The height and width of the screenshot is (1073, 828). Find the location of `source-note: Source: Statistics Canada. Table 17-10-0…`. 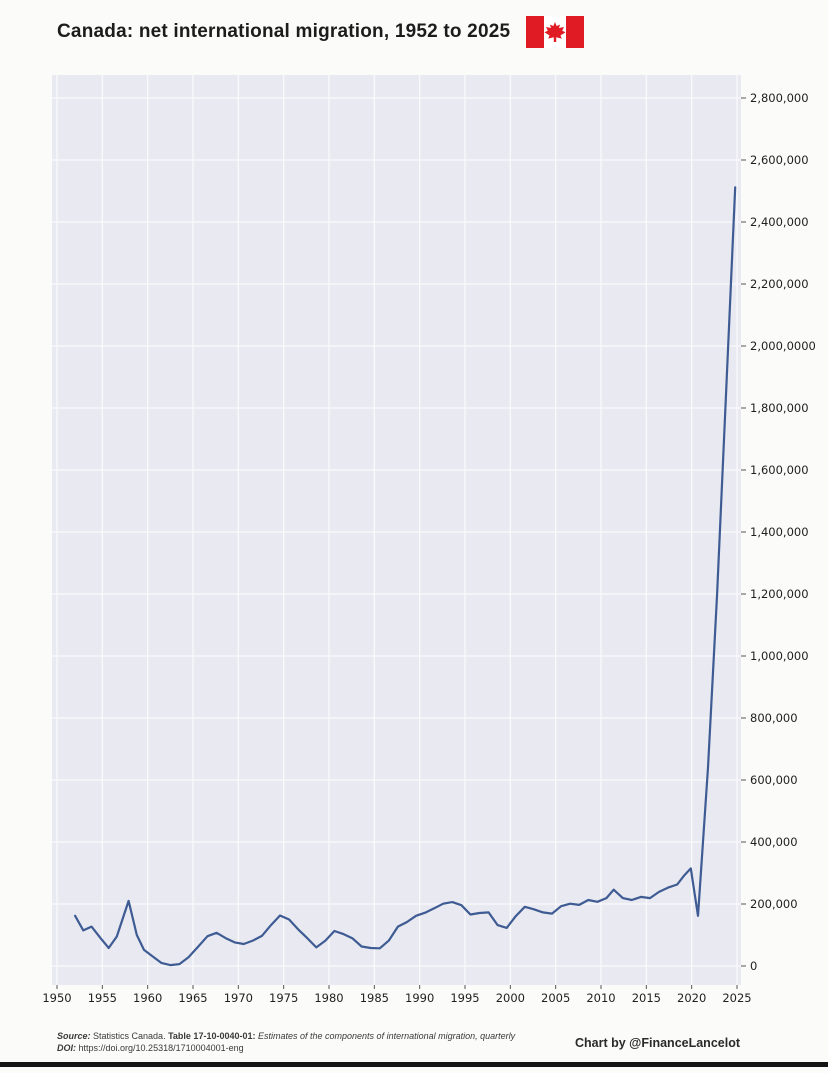

source-note: Source: Statistics Canada. Table 17-10-0… is located at coordinates (309, 1042).